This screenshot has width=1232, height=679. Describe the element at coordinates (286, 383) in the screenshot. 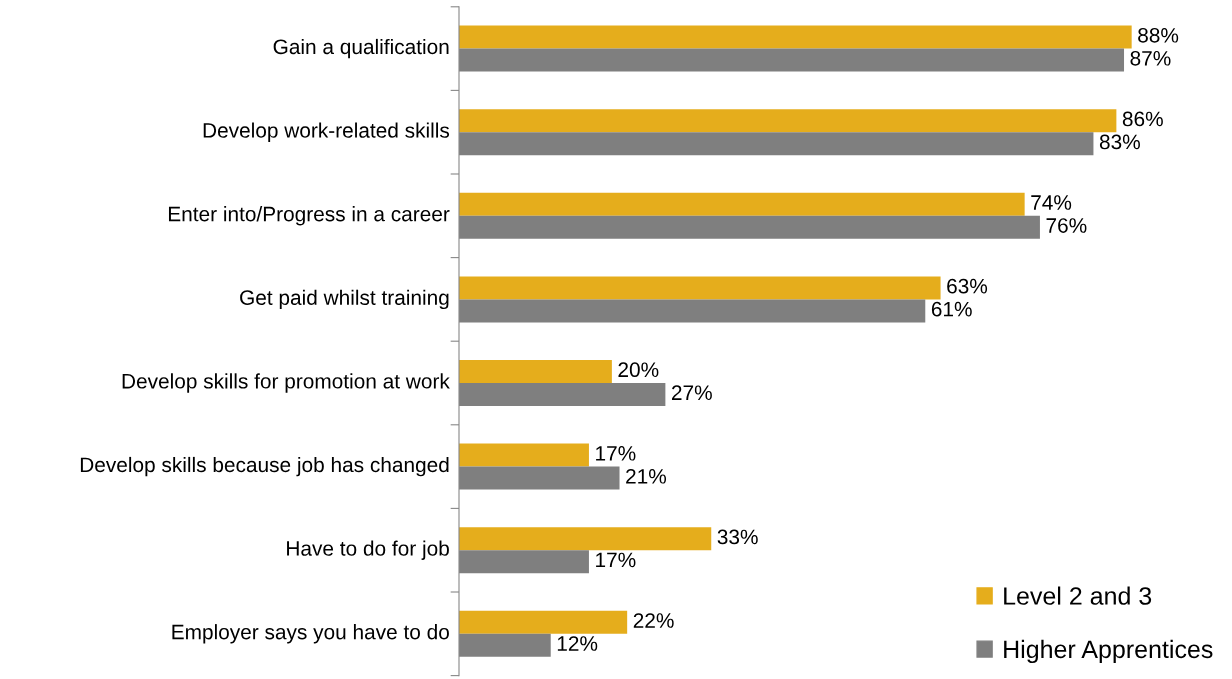

I see `y-tick-label: Develop skills for promotion at work` at that location.